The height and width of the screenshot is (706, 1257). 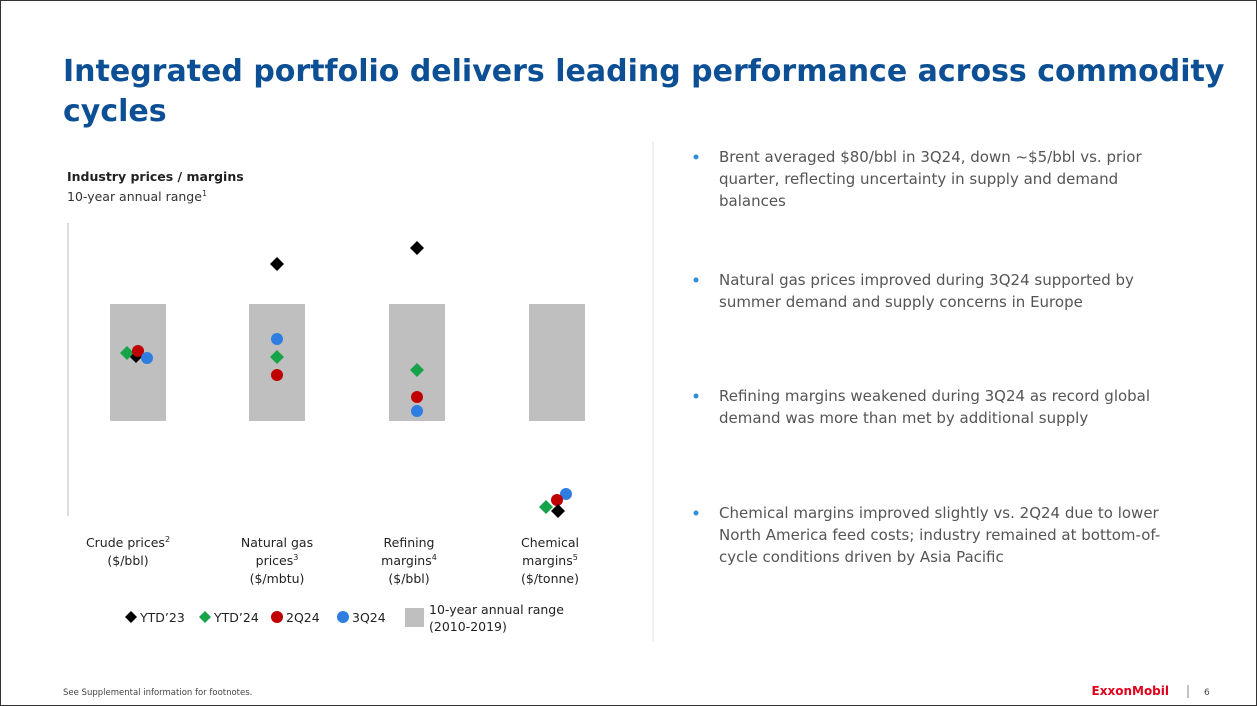 I want to click on category-label: Crude prices2, so click(x=128, y=542).